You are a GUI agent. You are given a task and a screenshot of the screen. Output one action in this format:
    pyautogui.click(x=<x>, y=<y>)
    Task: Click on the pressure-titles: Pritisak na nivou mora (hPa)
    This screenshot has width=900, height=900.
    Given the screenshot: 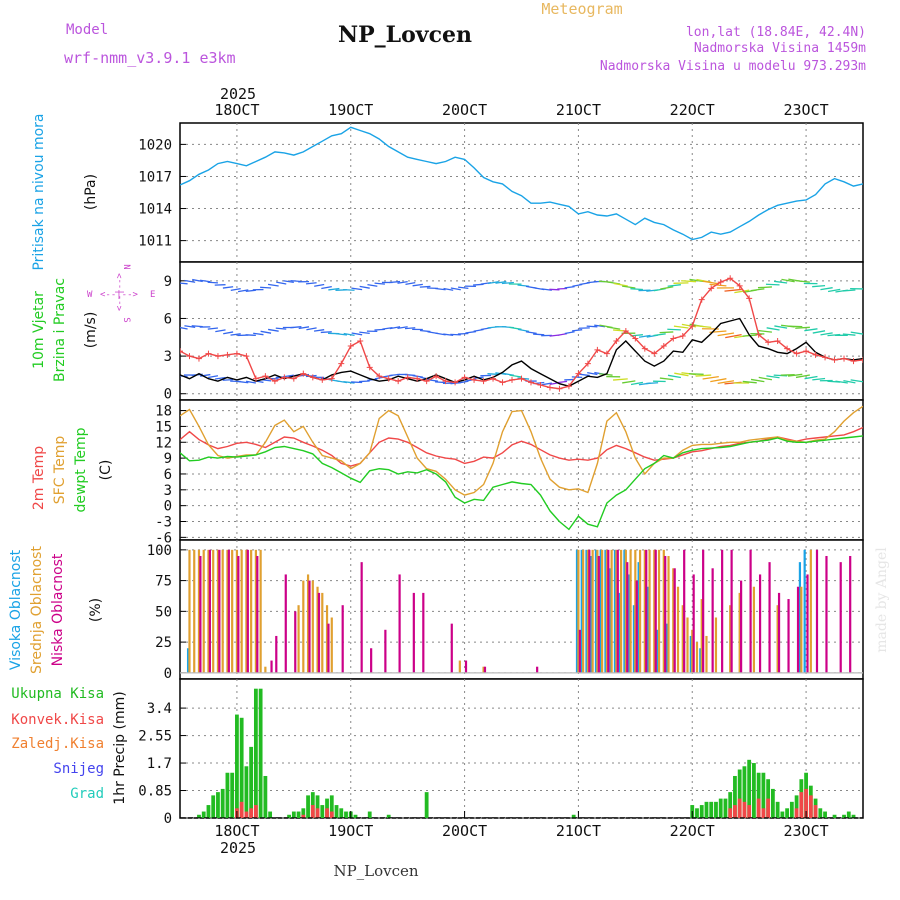 What is the action you would take?
    pyautogui.click(x=65, y=191)
    